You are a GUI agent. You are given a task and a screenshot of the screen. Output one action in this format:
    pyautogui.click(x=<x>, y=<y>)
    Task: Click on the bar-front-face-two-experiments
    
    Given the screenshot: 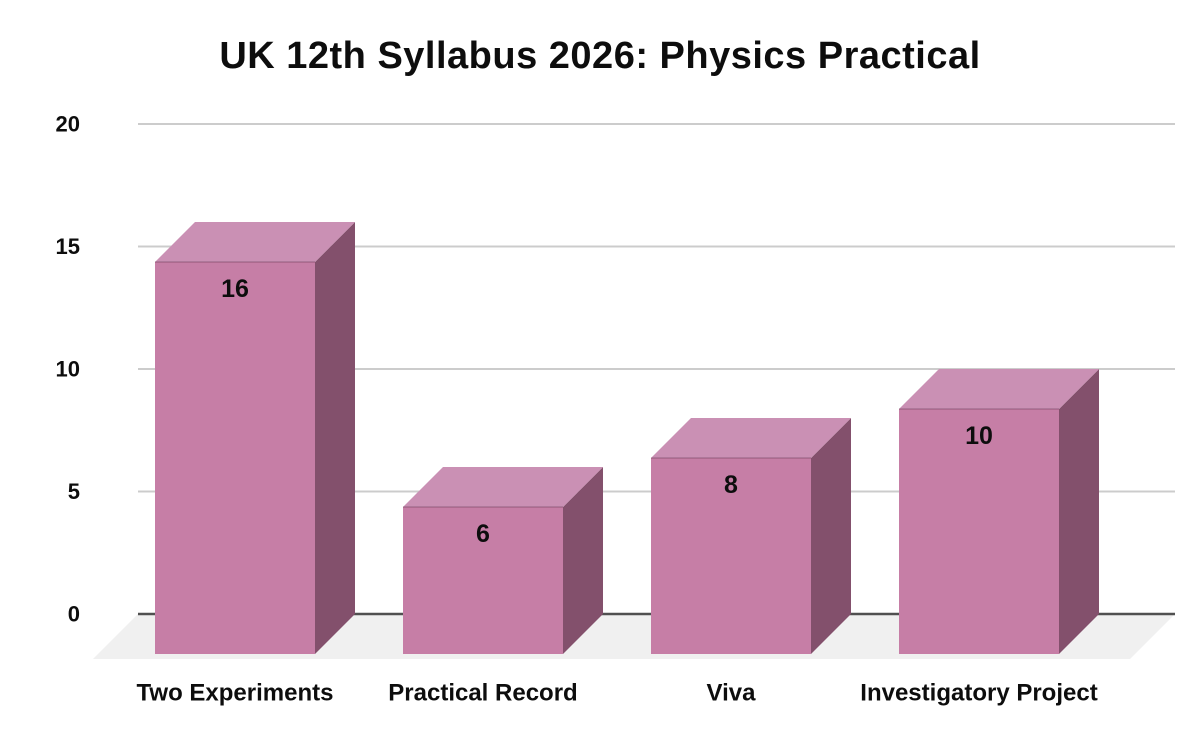 What is the action you would take?
    pyautogui.click(x=235, y=458)
    